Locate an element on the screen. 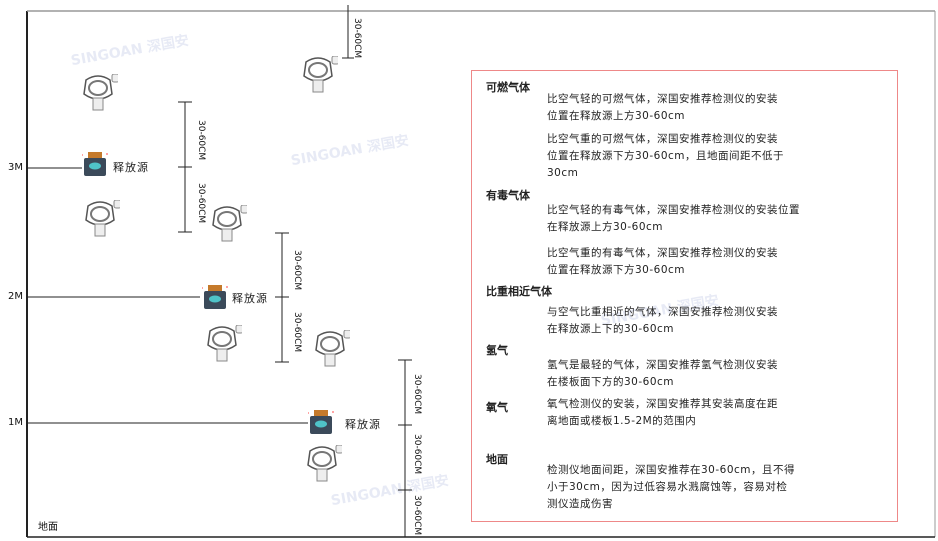 The width and height of the screenshot is (938, 541). section-title: 氢气 is located at coordinates (497, 350).